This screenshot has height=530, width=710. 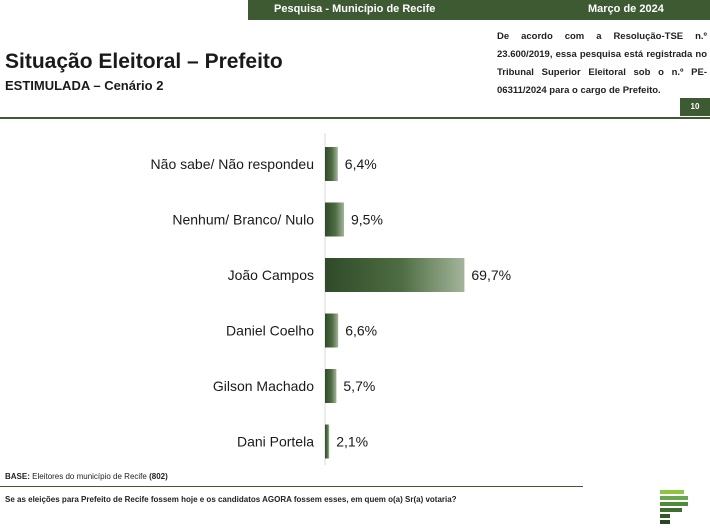 What do you see at coordinates (89, 476) in the screenshot?
I see `base-text: Eleitores do município de Recife` at bounding box center [89, 476].